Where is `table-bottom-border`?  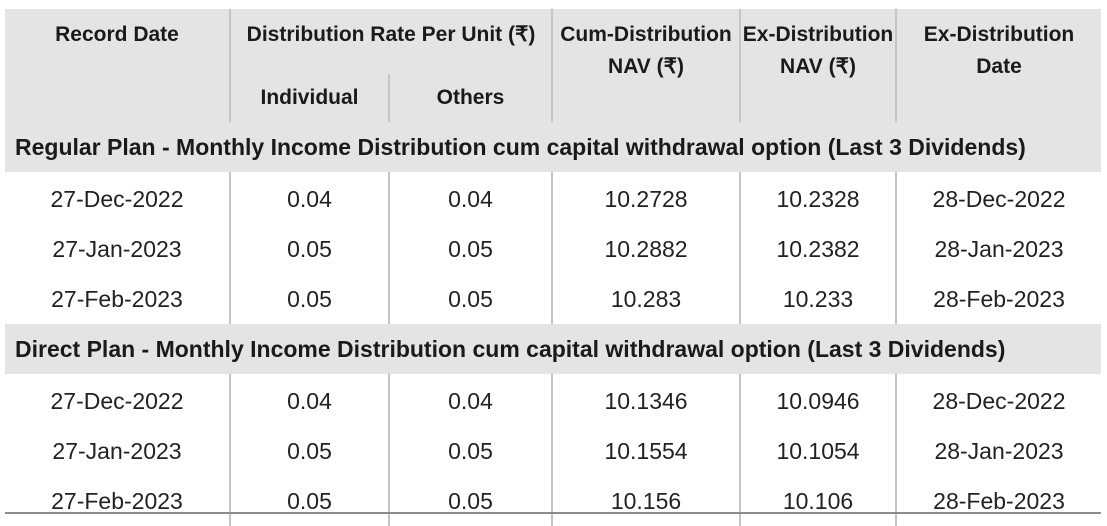
table-bottom-border is located at coordinates (553, 513).